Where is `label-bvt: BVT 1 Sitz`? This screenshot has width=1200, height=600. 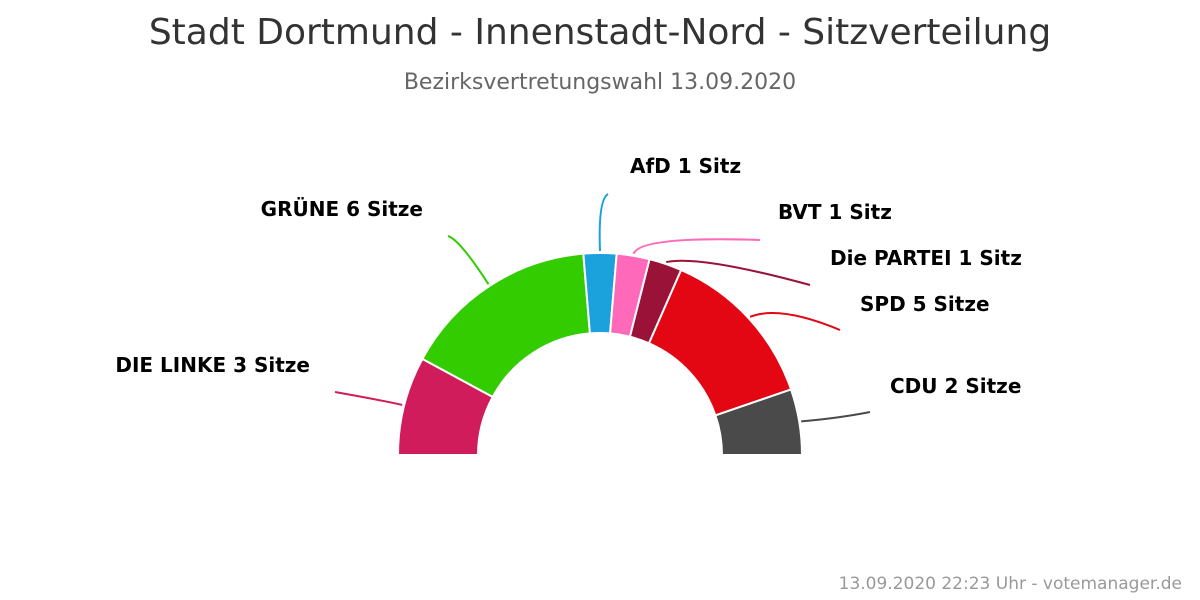
label-bvt: BVT 1 Sitz is located at coordinates (835, 212).